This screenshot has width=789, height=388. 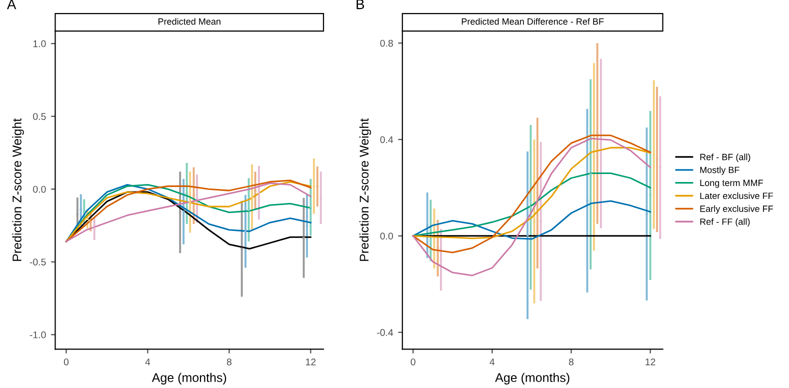 What do you see at coordinates (189, 21) in the screenshot?
I see `chart-title: Predicted Mean` at bounding box center [189, 21].